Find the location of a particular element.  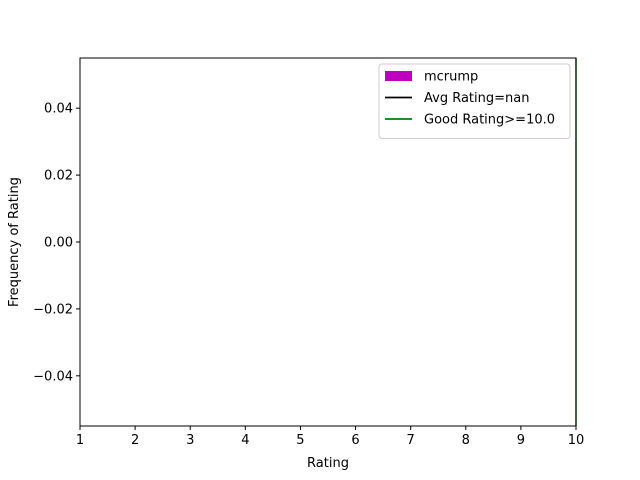

x-tick-label: 6 is located at coordinates (355, 440).